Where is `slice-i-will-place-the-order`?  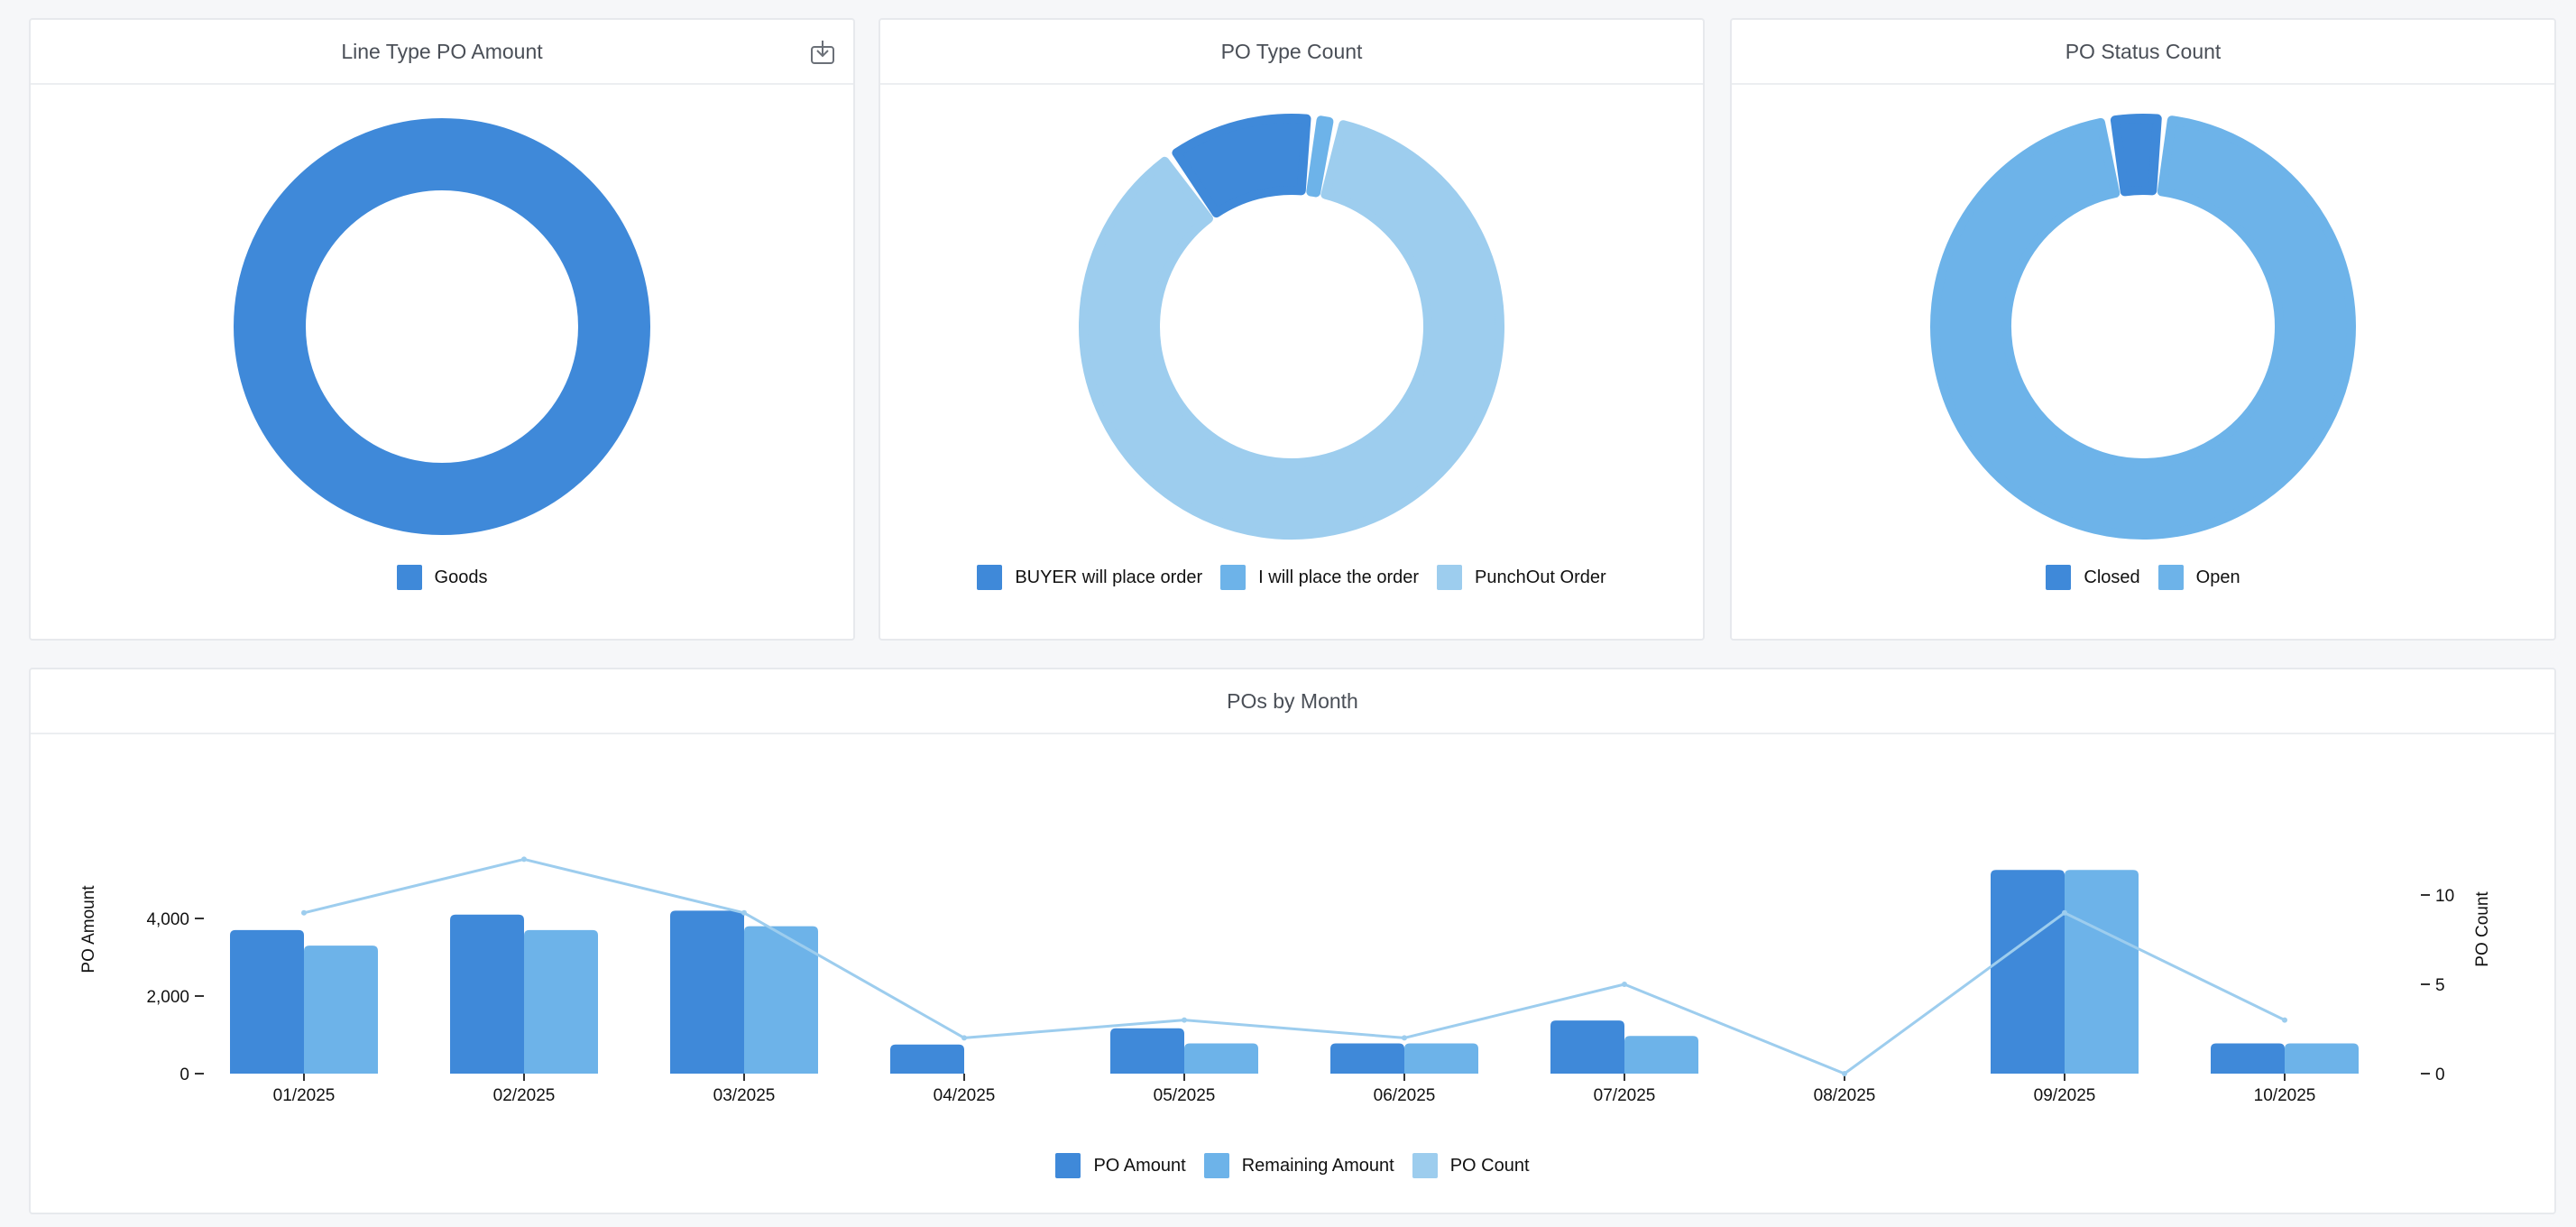 slice-i-will-place-the-order is located at coordinates (1320, 156).